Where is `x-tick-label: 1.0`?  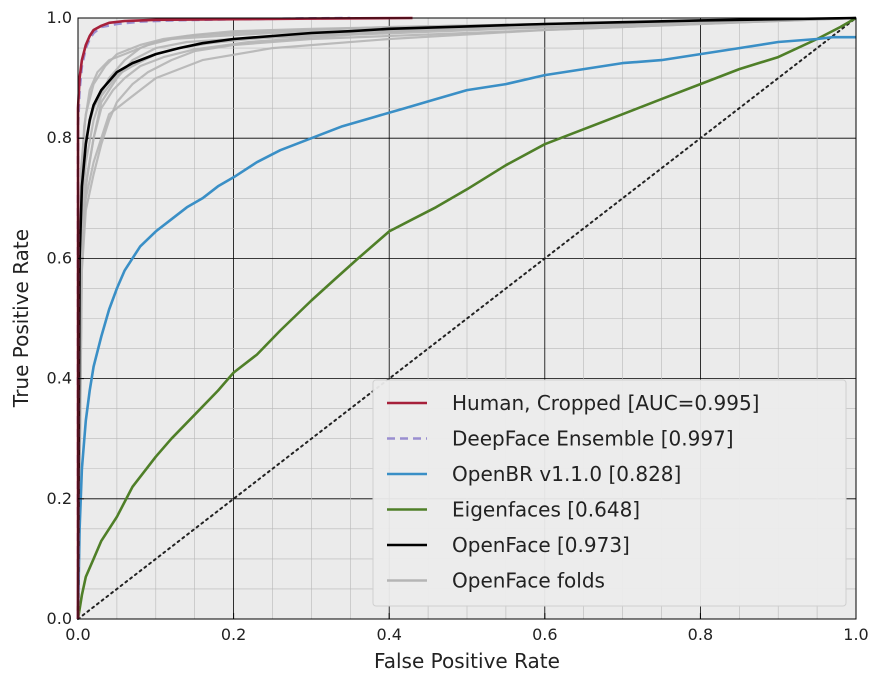 x-tick-label: 1.0 is located at coordinates (855, 634).